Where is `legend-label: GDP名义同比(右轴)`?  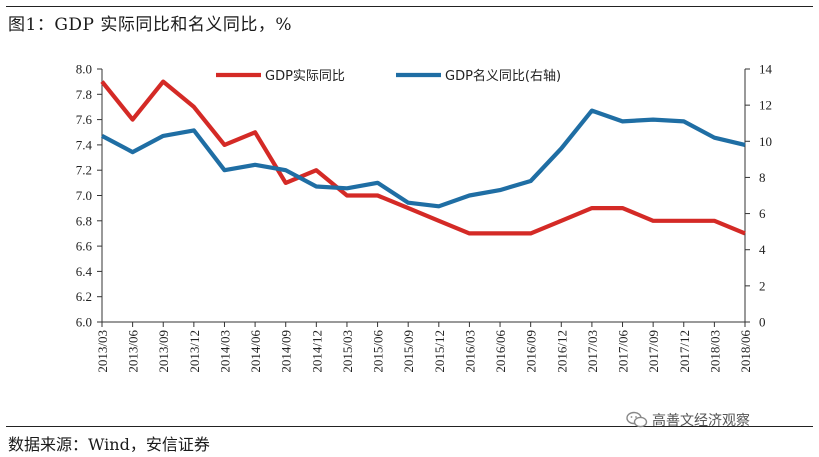 legend-label: GDP名义同比(右轴) is located at coordinates (503, 76).